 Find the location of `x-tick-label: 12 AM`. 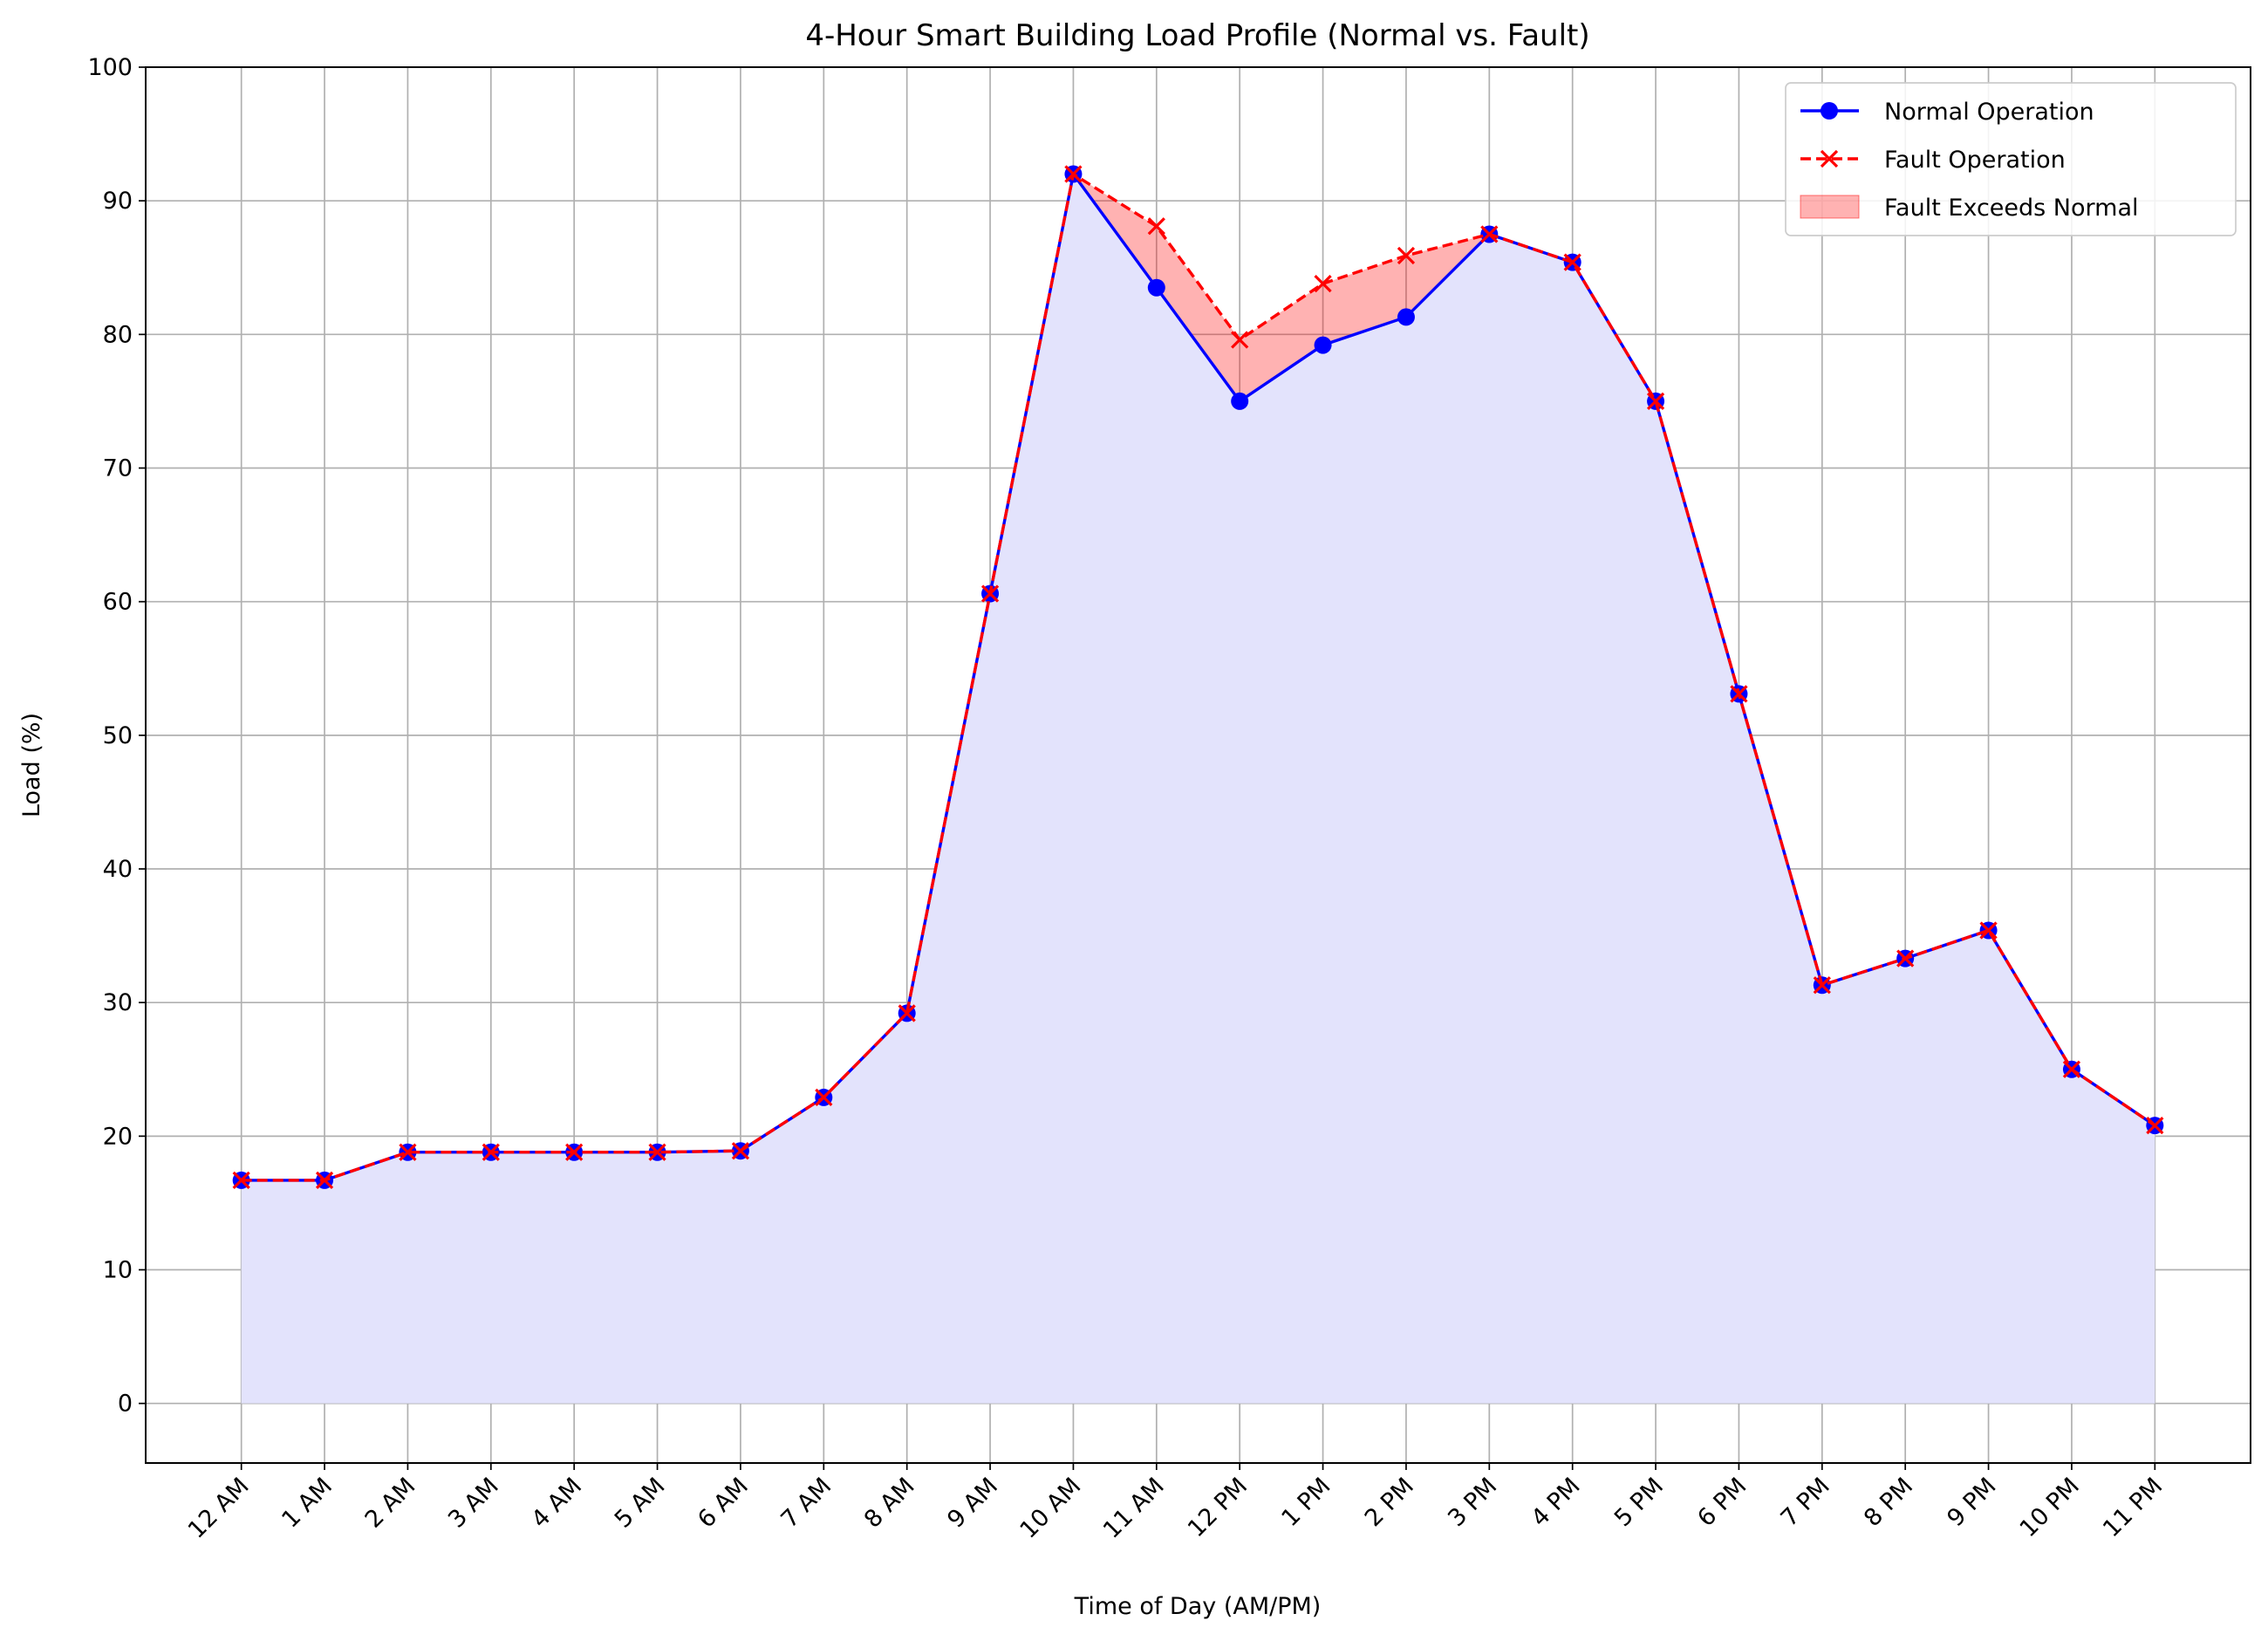

x-tick-label: 12 AM is located at coordinates (219, 1508).